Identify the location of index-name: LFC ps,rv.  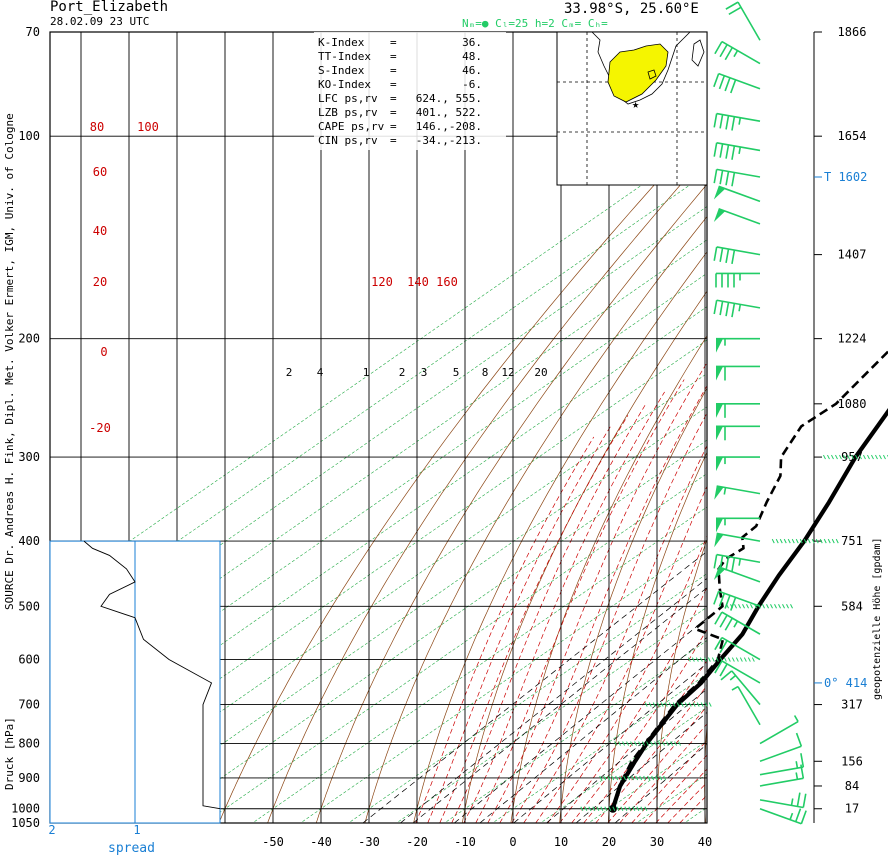
(348, 98).